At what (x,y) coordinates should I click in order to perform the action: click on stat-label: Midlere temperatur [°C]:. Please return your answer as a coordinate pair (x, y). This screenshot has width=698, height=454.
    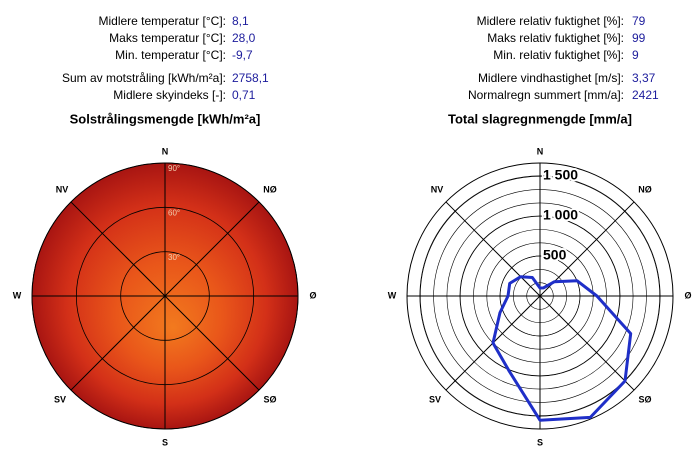
    Looking at the image, I should click on (162, 21).